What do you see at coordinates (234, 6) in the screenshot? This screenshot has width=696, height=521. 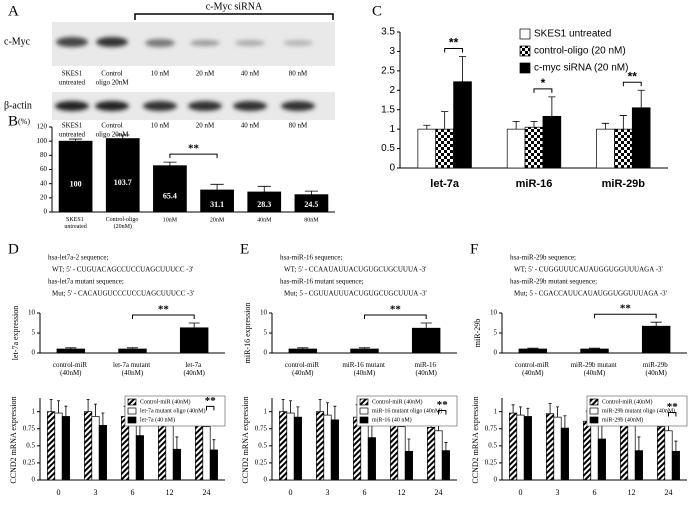 I see `blot-title: c-Myc siRNA` at bounding box center [234, 6].